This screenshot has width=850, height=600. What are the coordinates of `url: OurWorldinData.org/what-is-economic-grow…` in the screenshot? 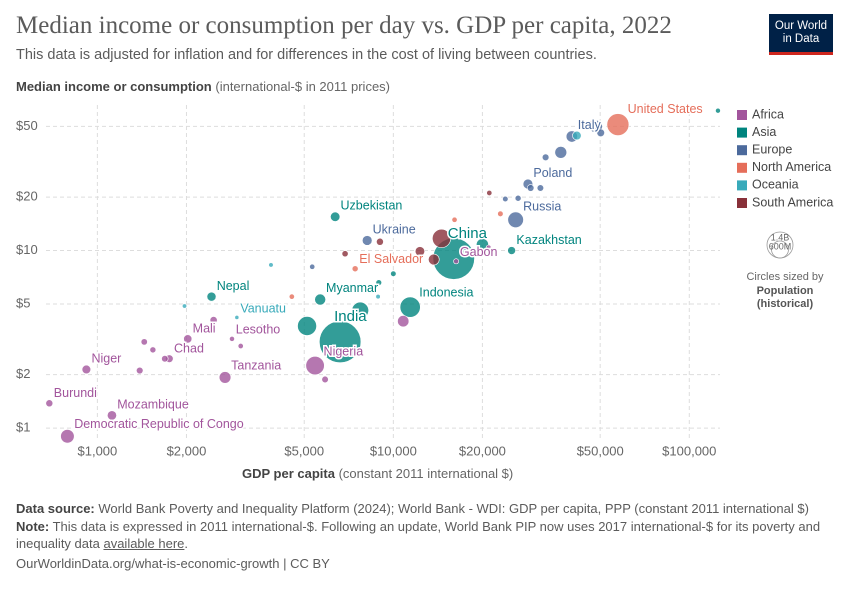 It's located at (173, 563).